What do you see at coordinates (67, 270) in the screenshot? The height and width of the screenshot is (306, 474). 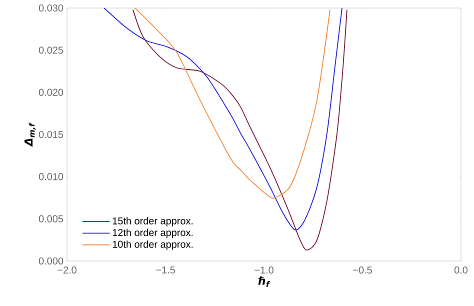 I see `x-tick-label: −2.0` at bounding box center [67, 270].